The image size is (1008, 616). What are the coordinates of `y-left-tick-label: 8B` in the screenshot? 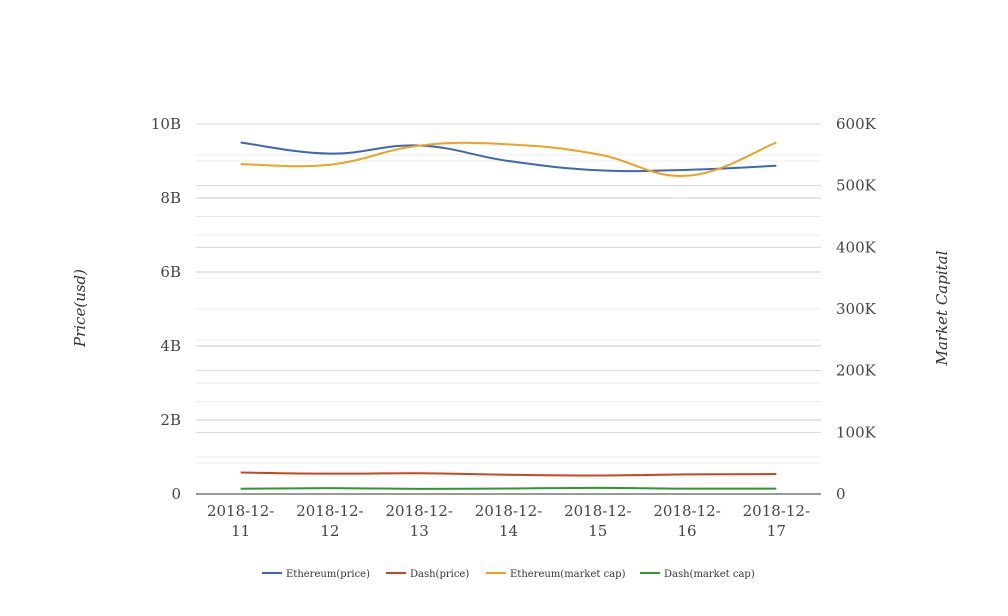 It's located at (170, 198).